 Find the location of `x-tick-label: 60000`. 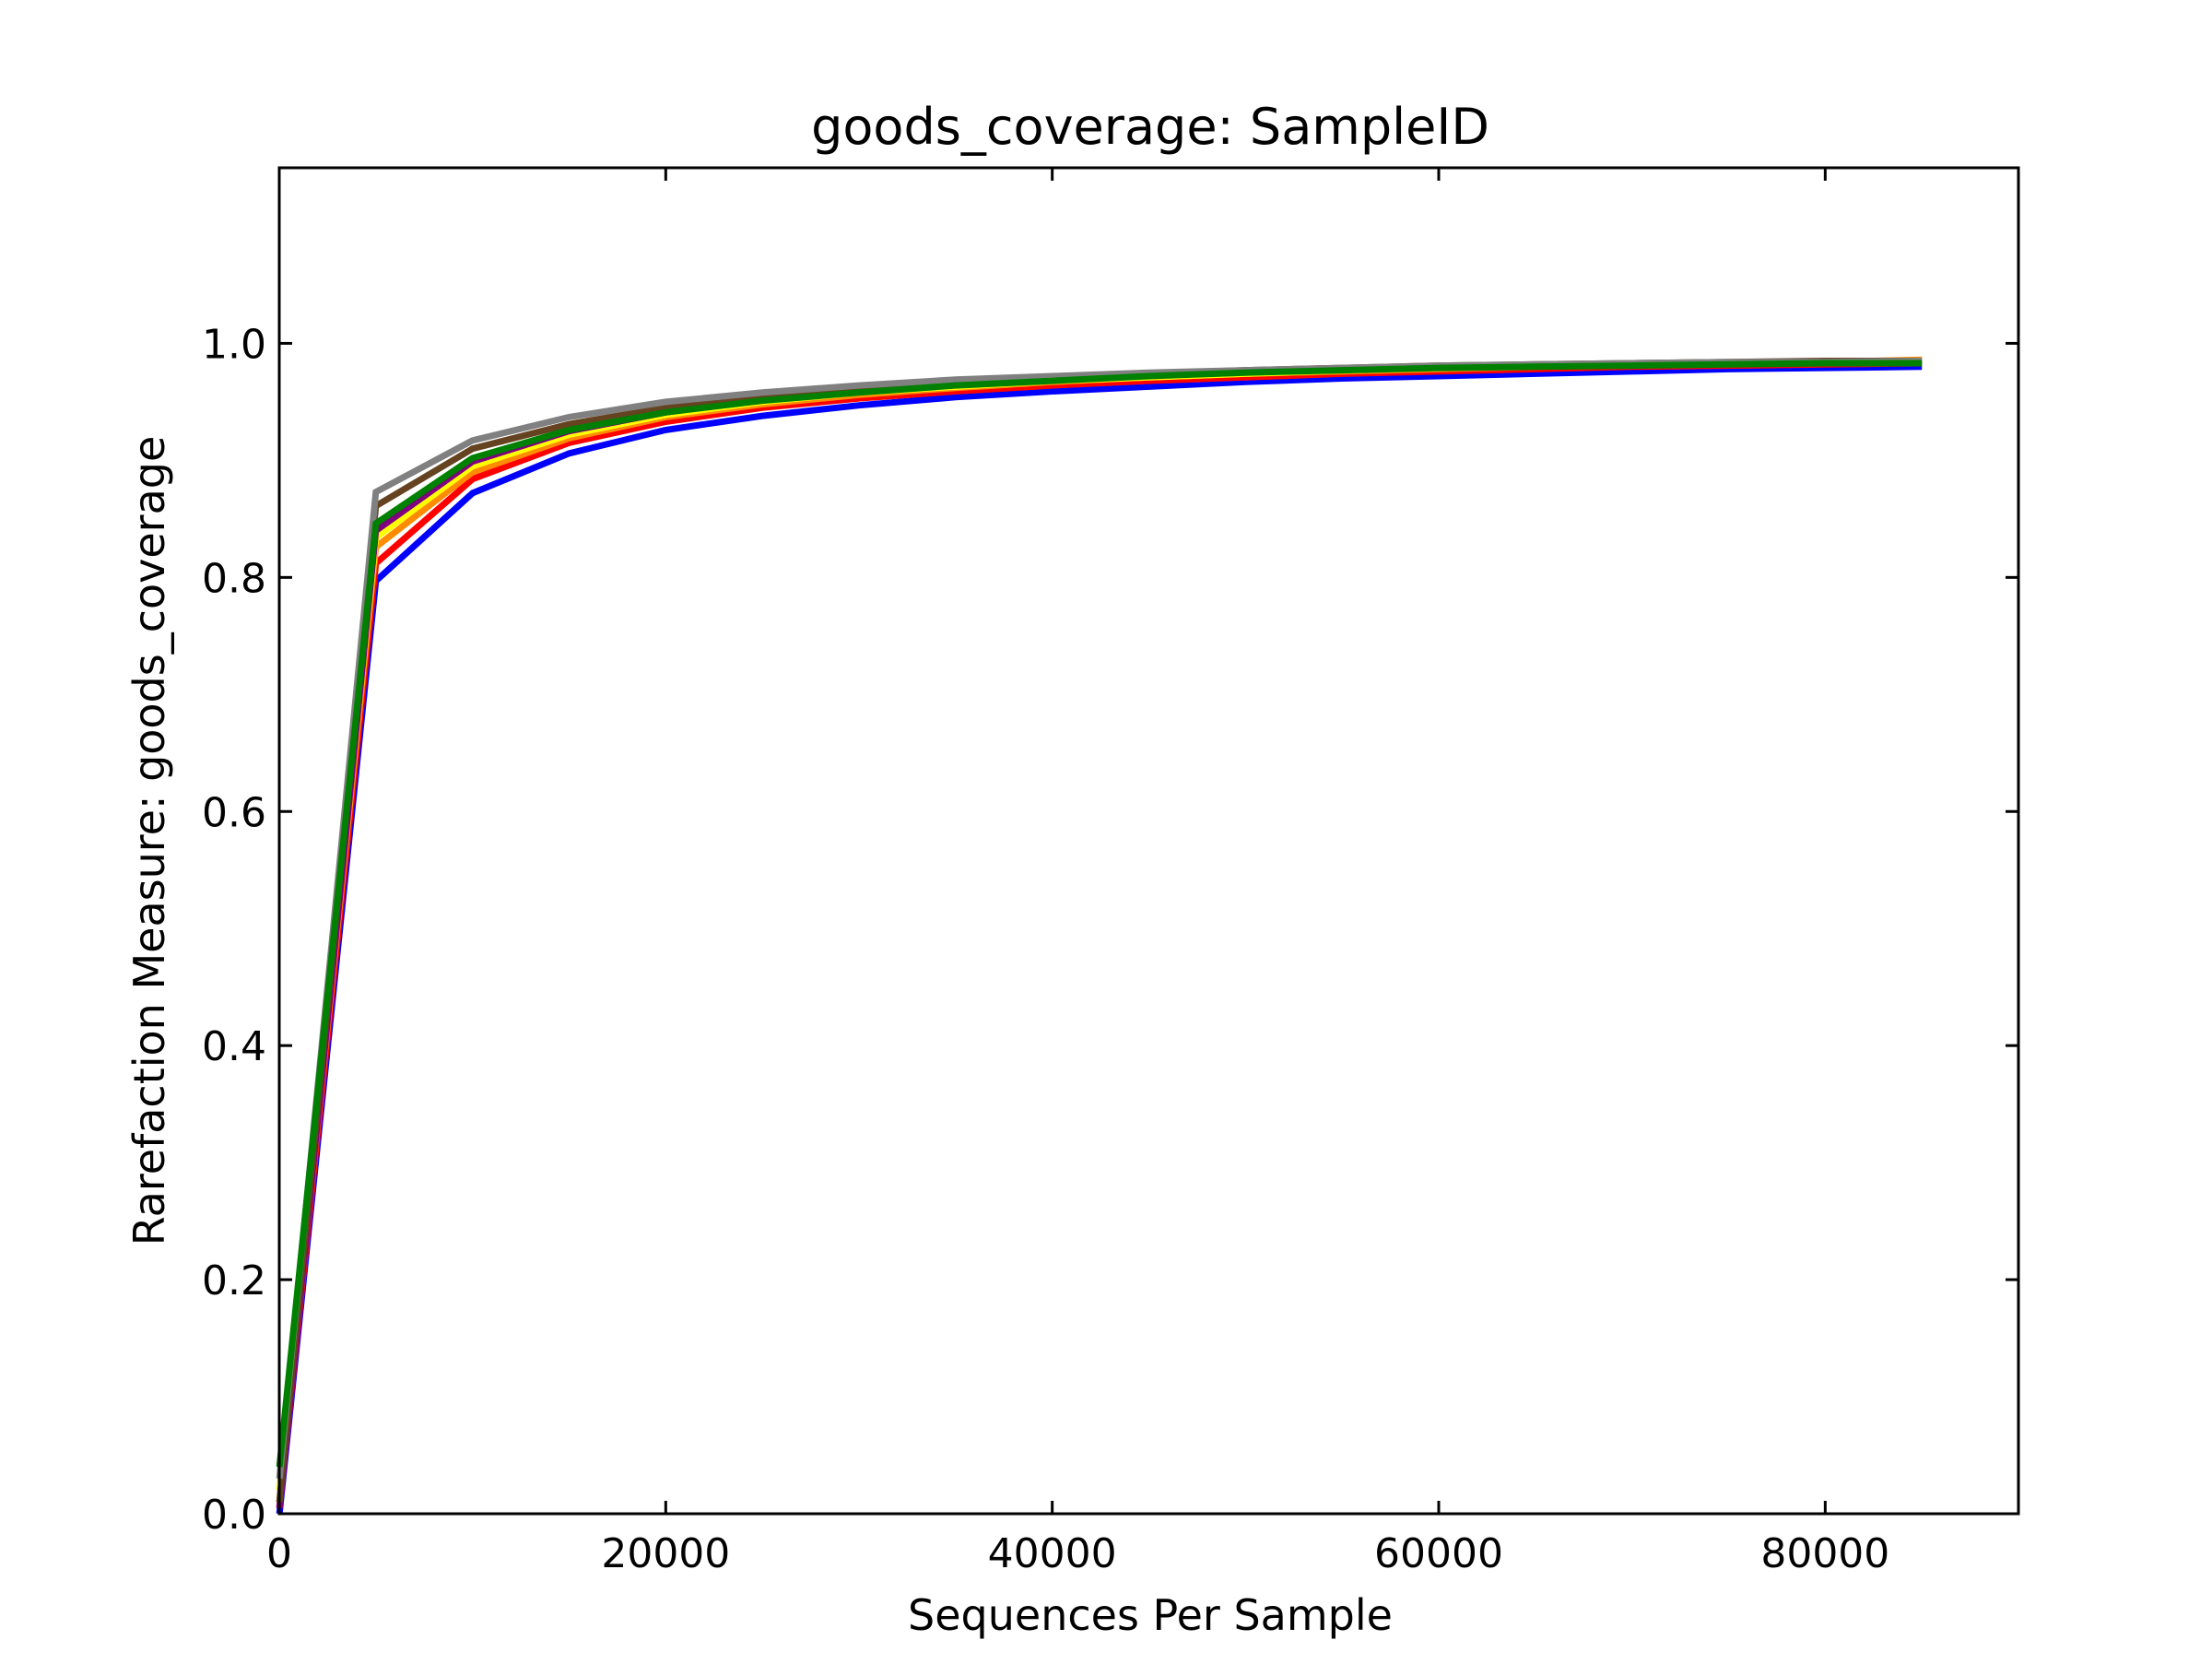

x-tick-label: 60000 is located at coordinates (1438, 1553).